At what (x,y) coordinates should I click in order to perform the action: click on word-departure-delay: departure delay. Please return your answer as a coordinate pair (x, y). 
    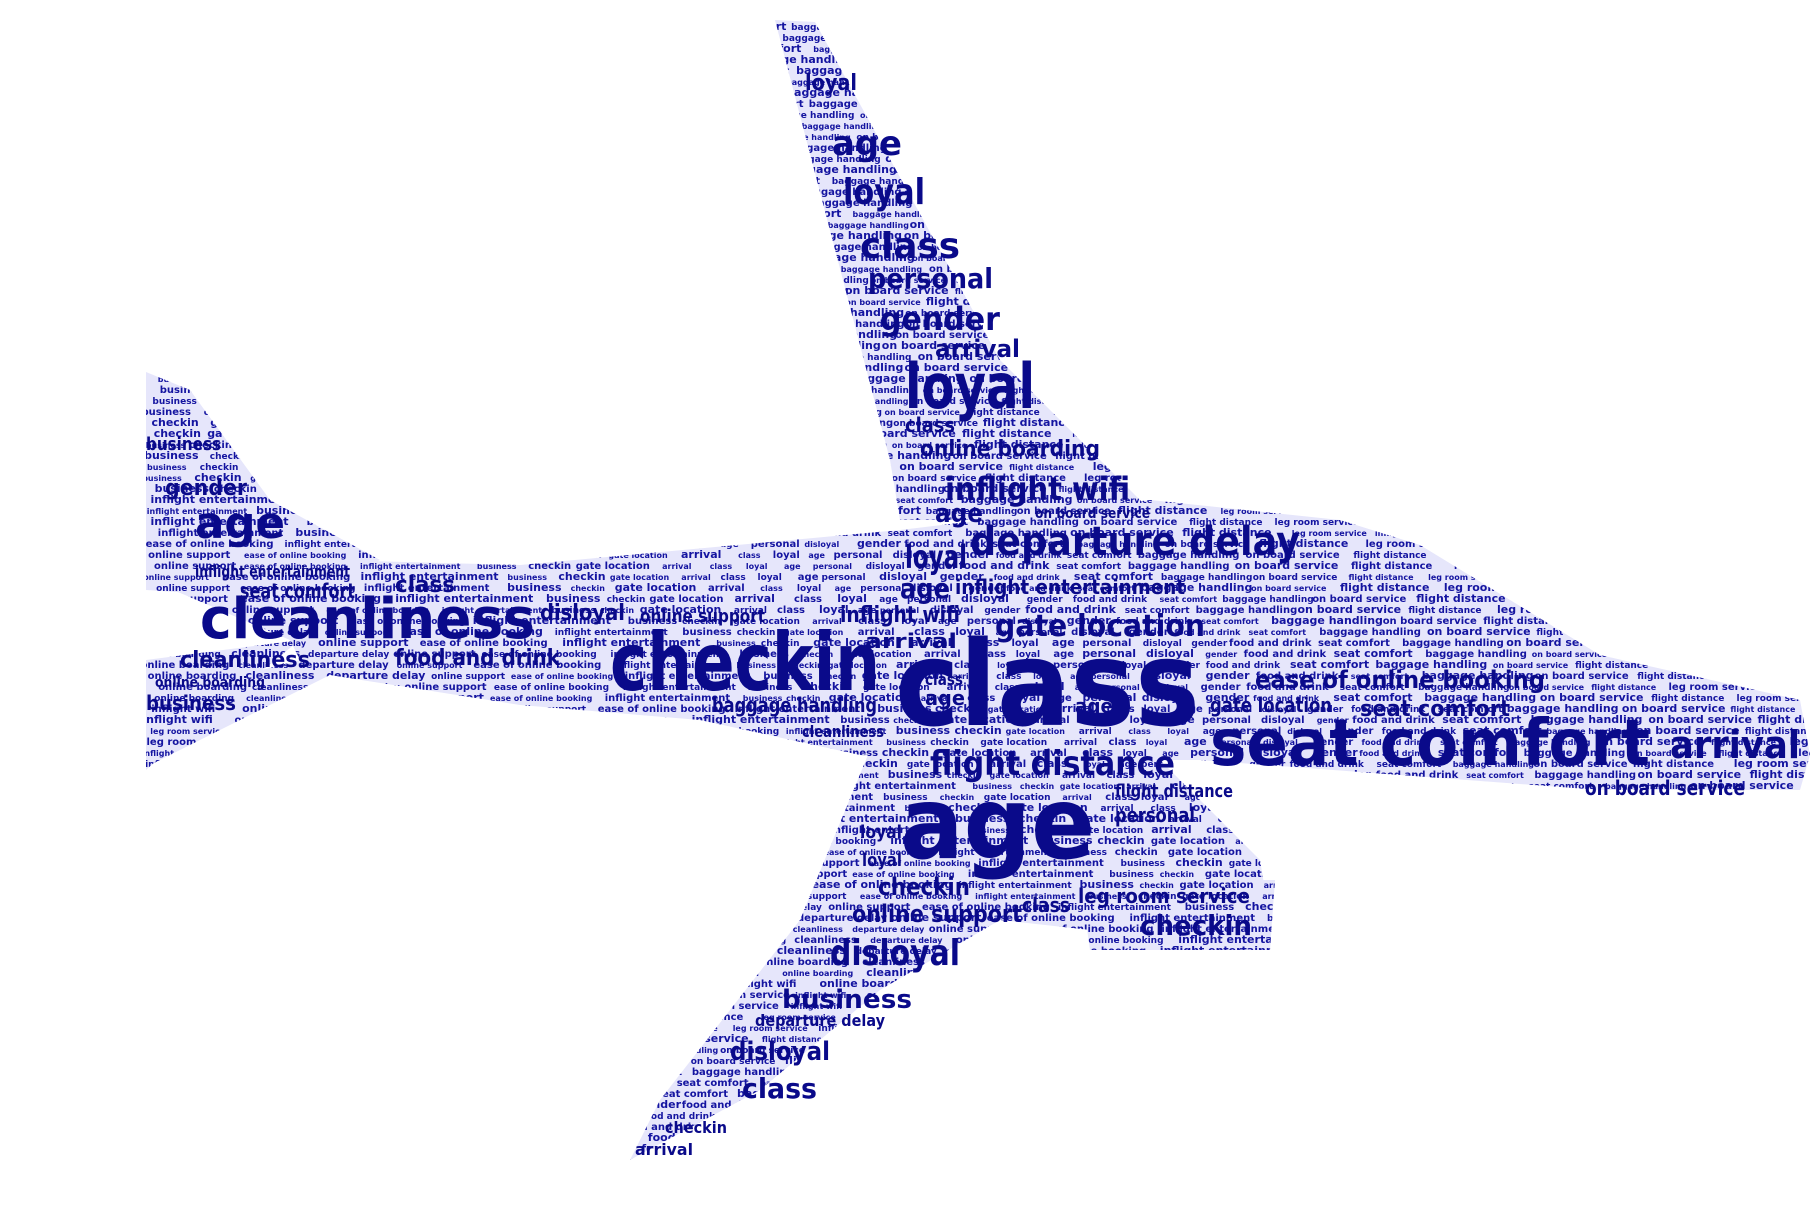
    Looking at the image, I should click on (1135, 542).